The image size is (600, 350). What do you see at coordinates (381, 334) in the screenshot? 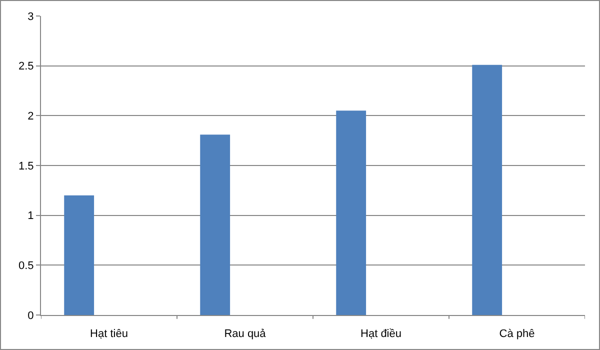
I see `x-tick-label: Hạt điều` at bounding box center [381, 334].